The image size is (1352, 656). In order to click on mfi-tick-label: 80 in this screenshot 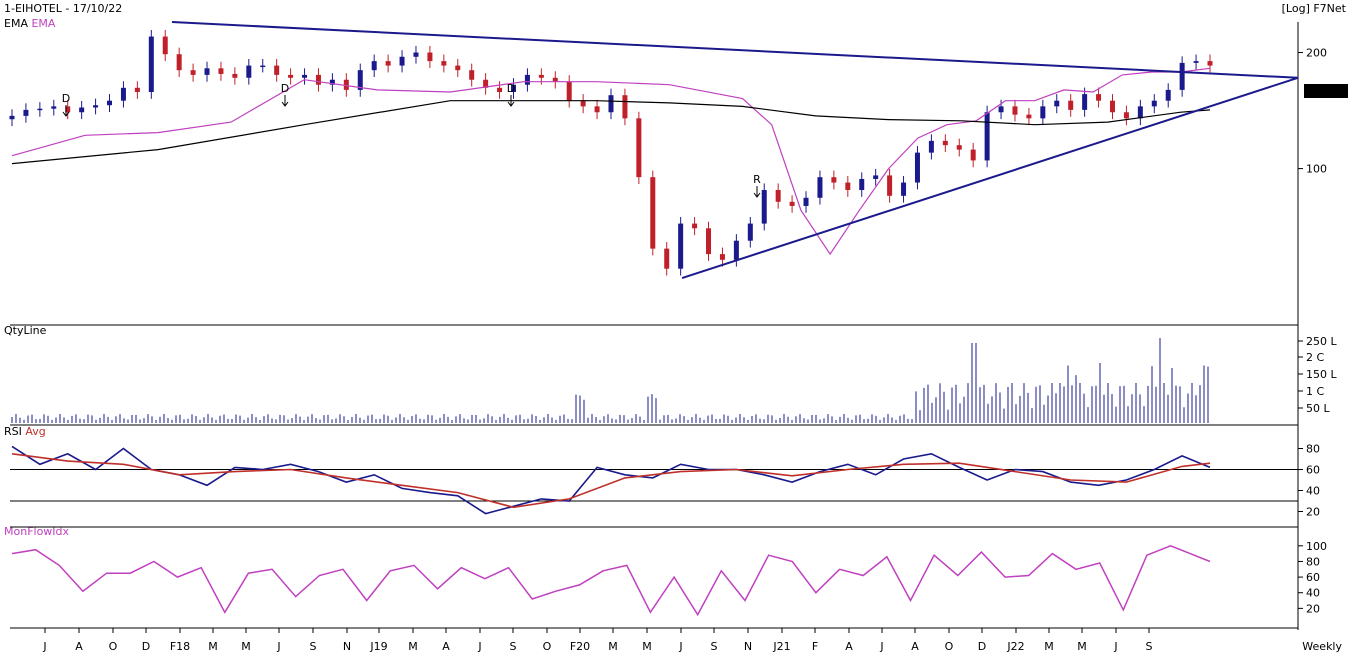, I will do `click(1313, 561)`.